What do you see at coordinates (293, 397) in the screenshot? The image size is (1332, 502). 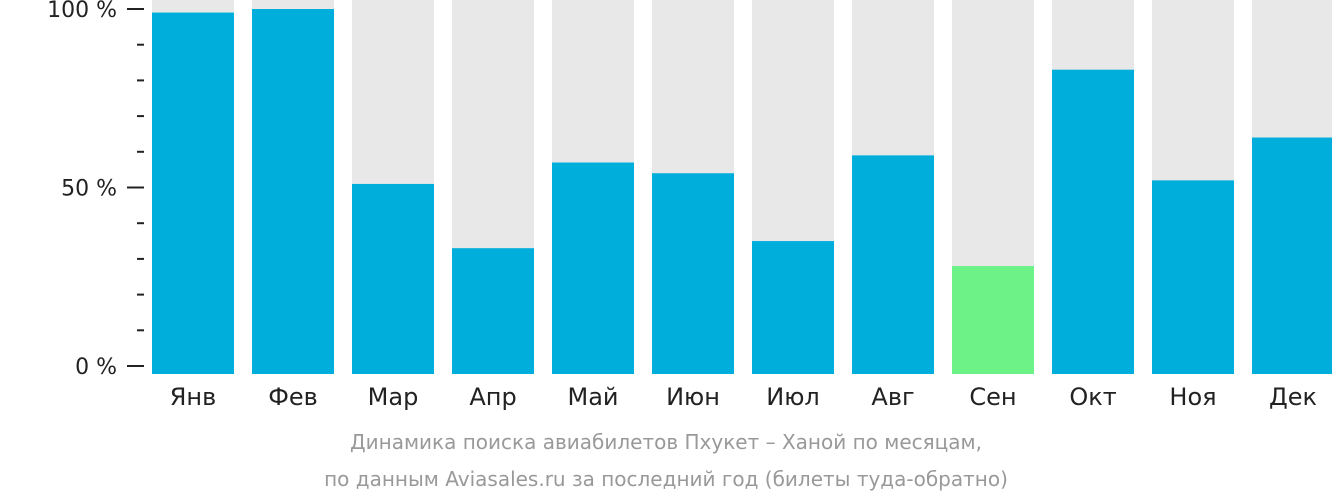 I see `x-tick-label: Фев` at bounding box center [293, 397].